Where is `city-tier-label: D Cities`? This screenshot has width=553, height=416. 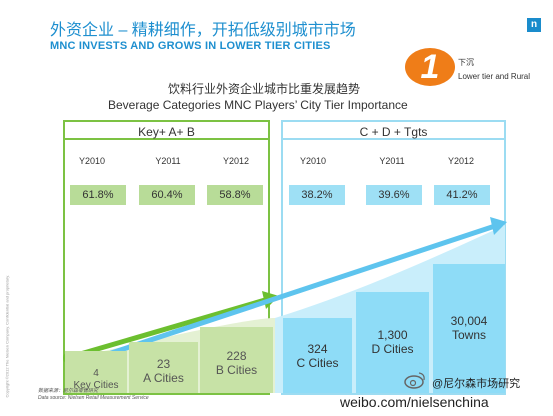 city-tier-label: D Cities is located at coordinates (392, 349).